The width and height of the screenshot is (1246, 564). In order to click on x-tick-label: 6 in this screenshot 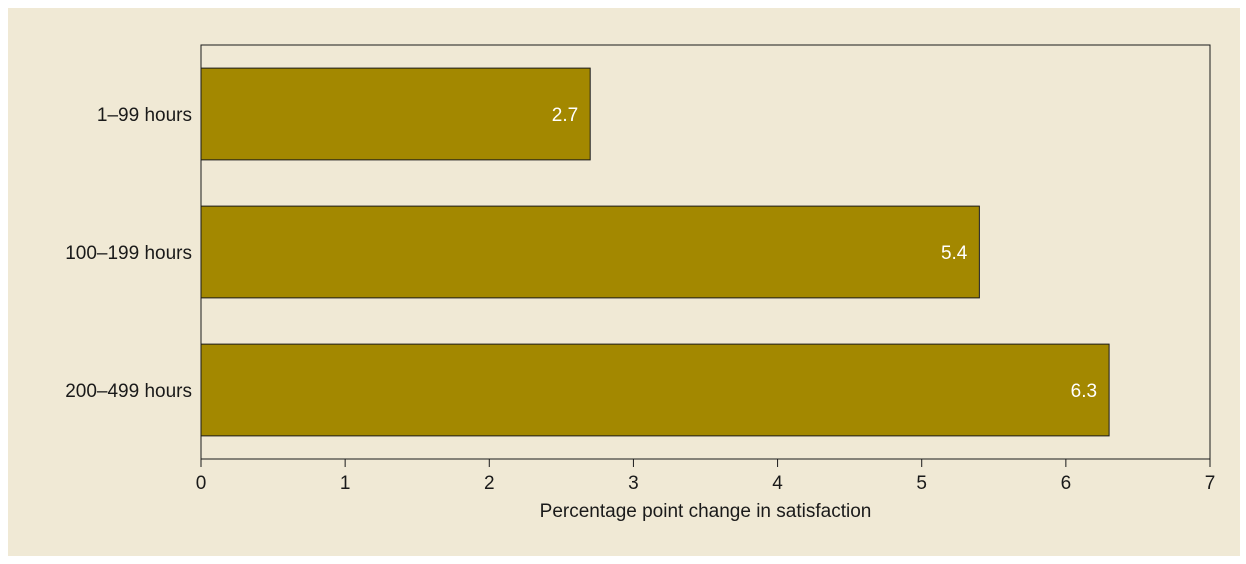, I will do `click(1066, 483)`.